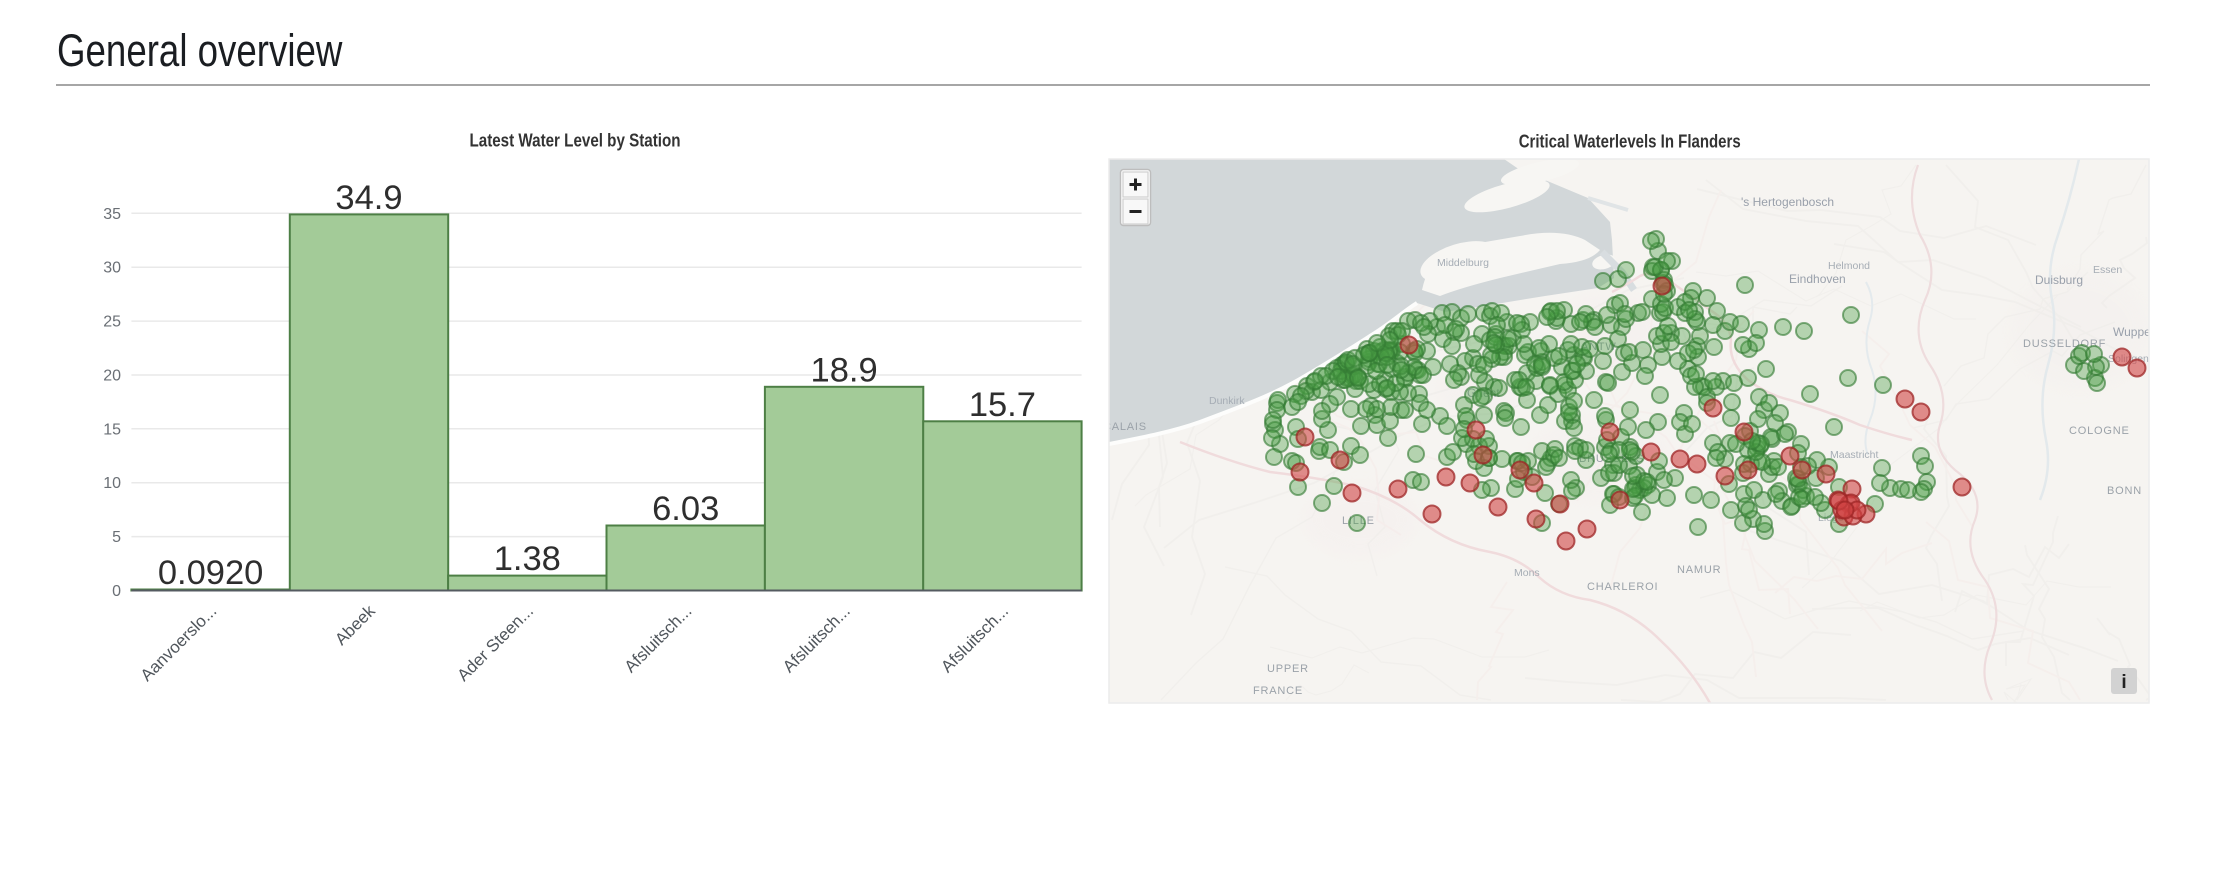 This screenshot has width=2214, height=882. Describe the element at coordinates (112, 214) in the screenshot. I see `svg-text: 35` at that location.